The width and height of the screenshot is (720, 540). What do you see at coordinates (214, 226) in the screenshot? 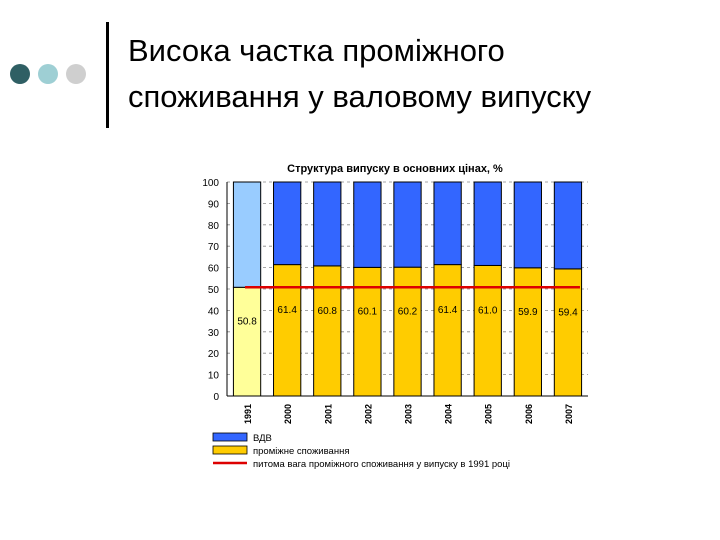
I see `y-tick-label: 80` at bounding box center [214, 226].